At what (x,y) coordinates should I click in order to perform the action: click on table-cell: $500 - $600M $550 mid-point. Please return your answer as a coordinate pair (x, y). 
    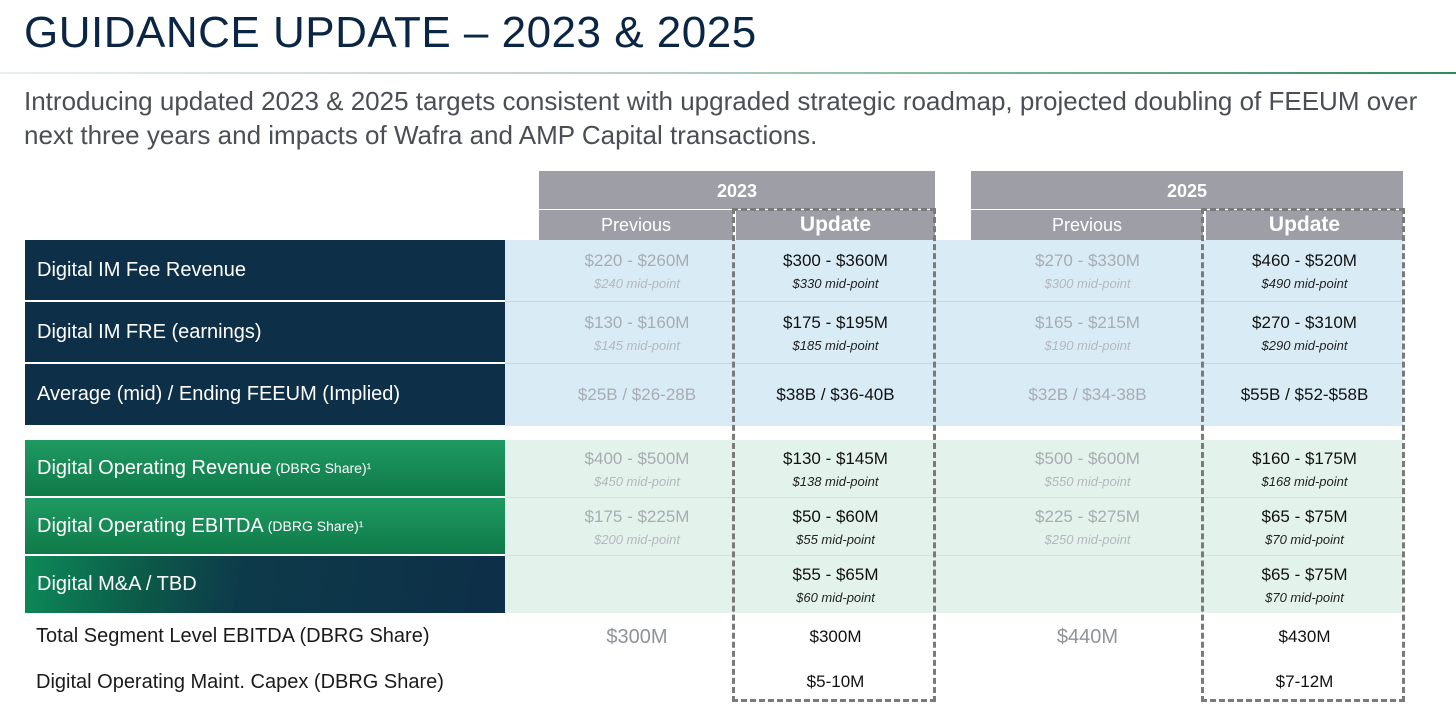
    Looking at the image, I should click on (1087, 468).